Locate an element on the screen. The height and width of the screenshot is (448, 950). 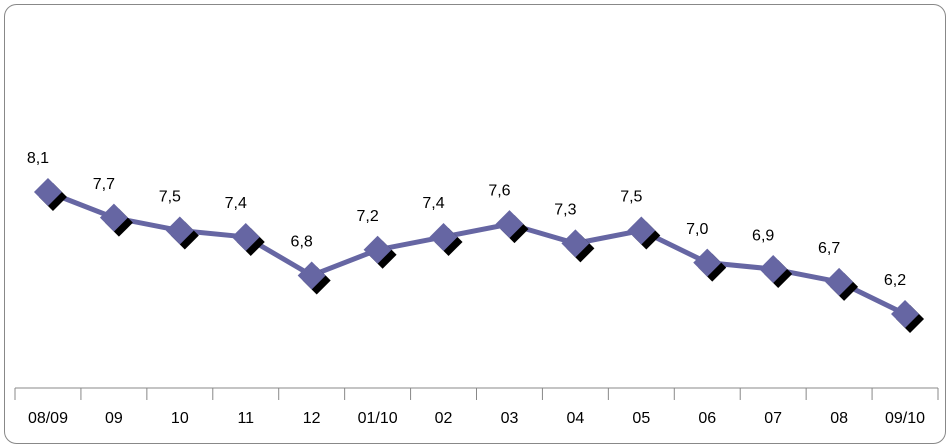
data-label: 7,0 is located at coordinates (697, 229).